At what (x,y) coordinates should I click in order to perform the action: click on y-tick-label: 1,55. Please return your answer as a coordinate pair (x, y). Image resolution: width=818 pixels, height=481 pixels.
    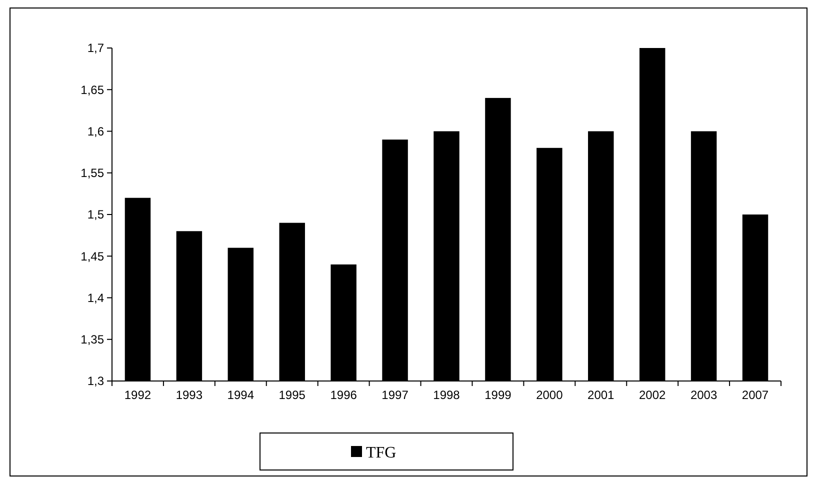
    Looking at the image, I should click on (92, 173).